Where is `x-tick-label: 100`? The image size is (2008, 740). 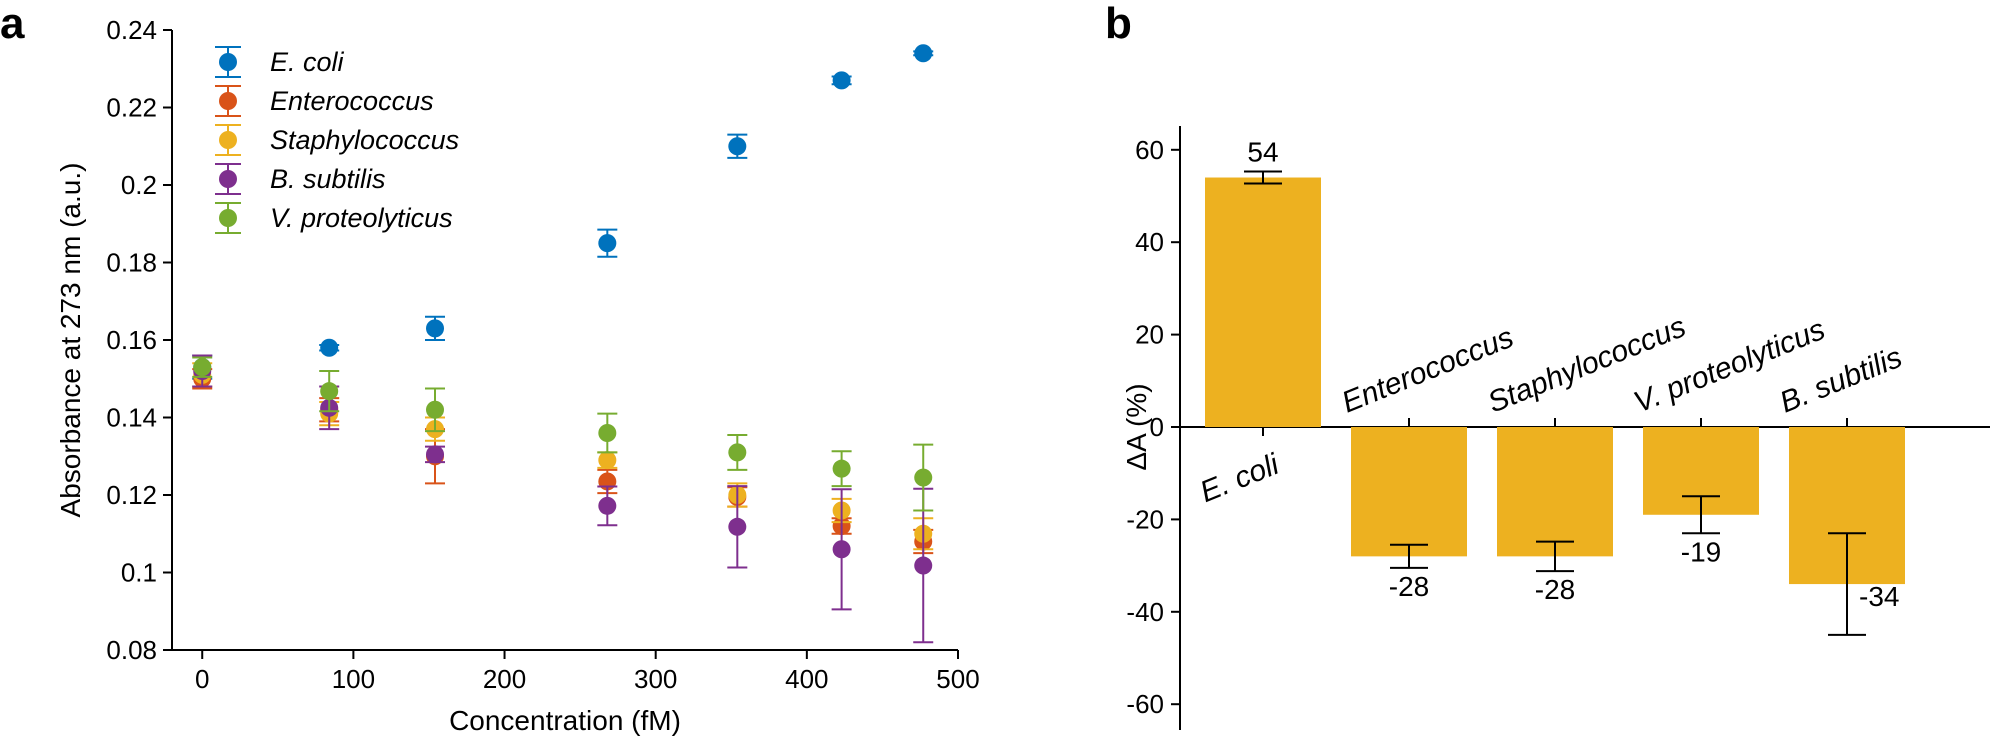 x-tick-label: 100 is located at coordinates (353, 679).